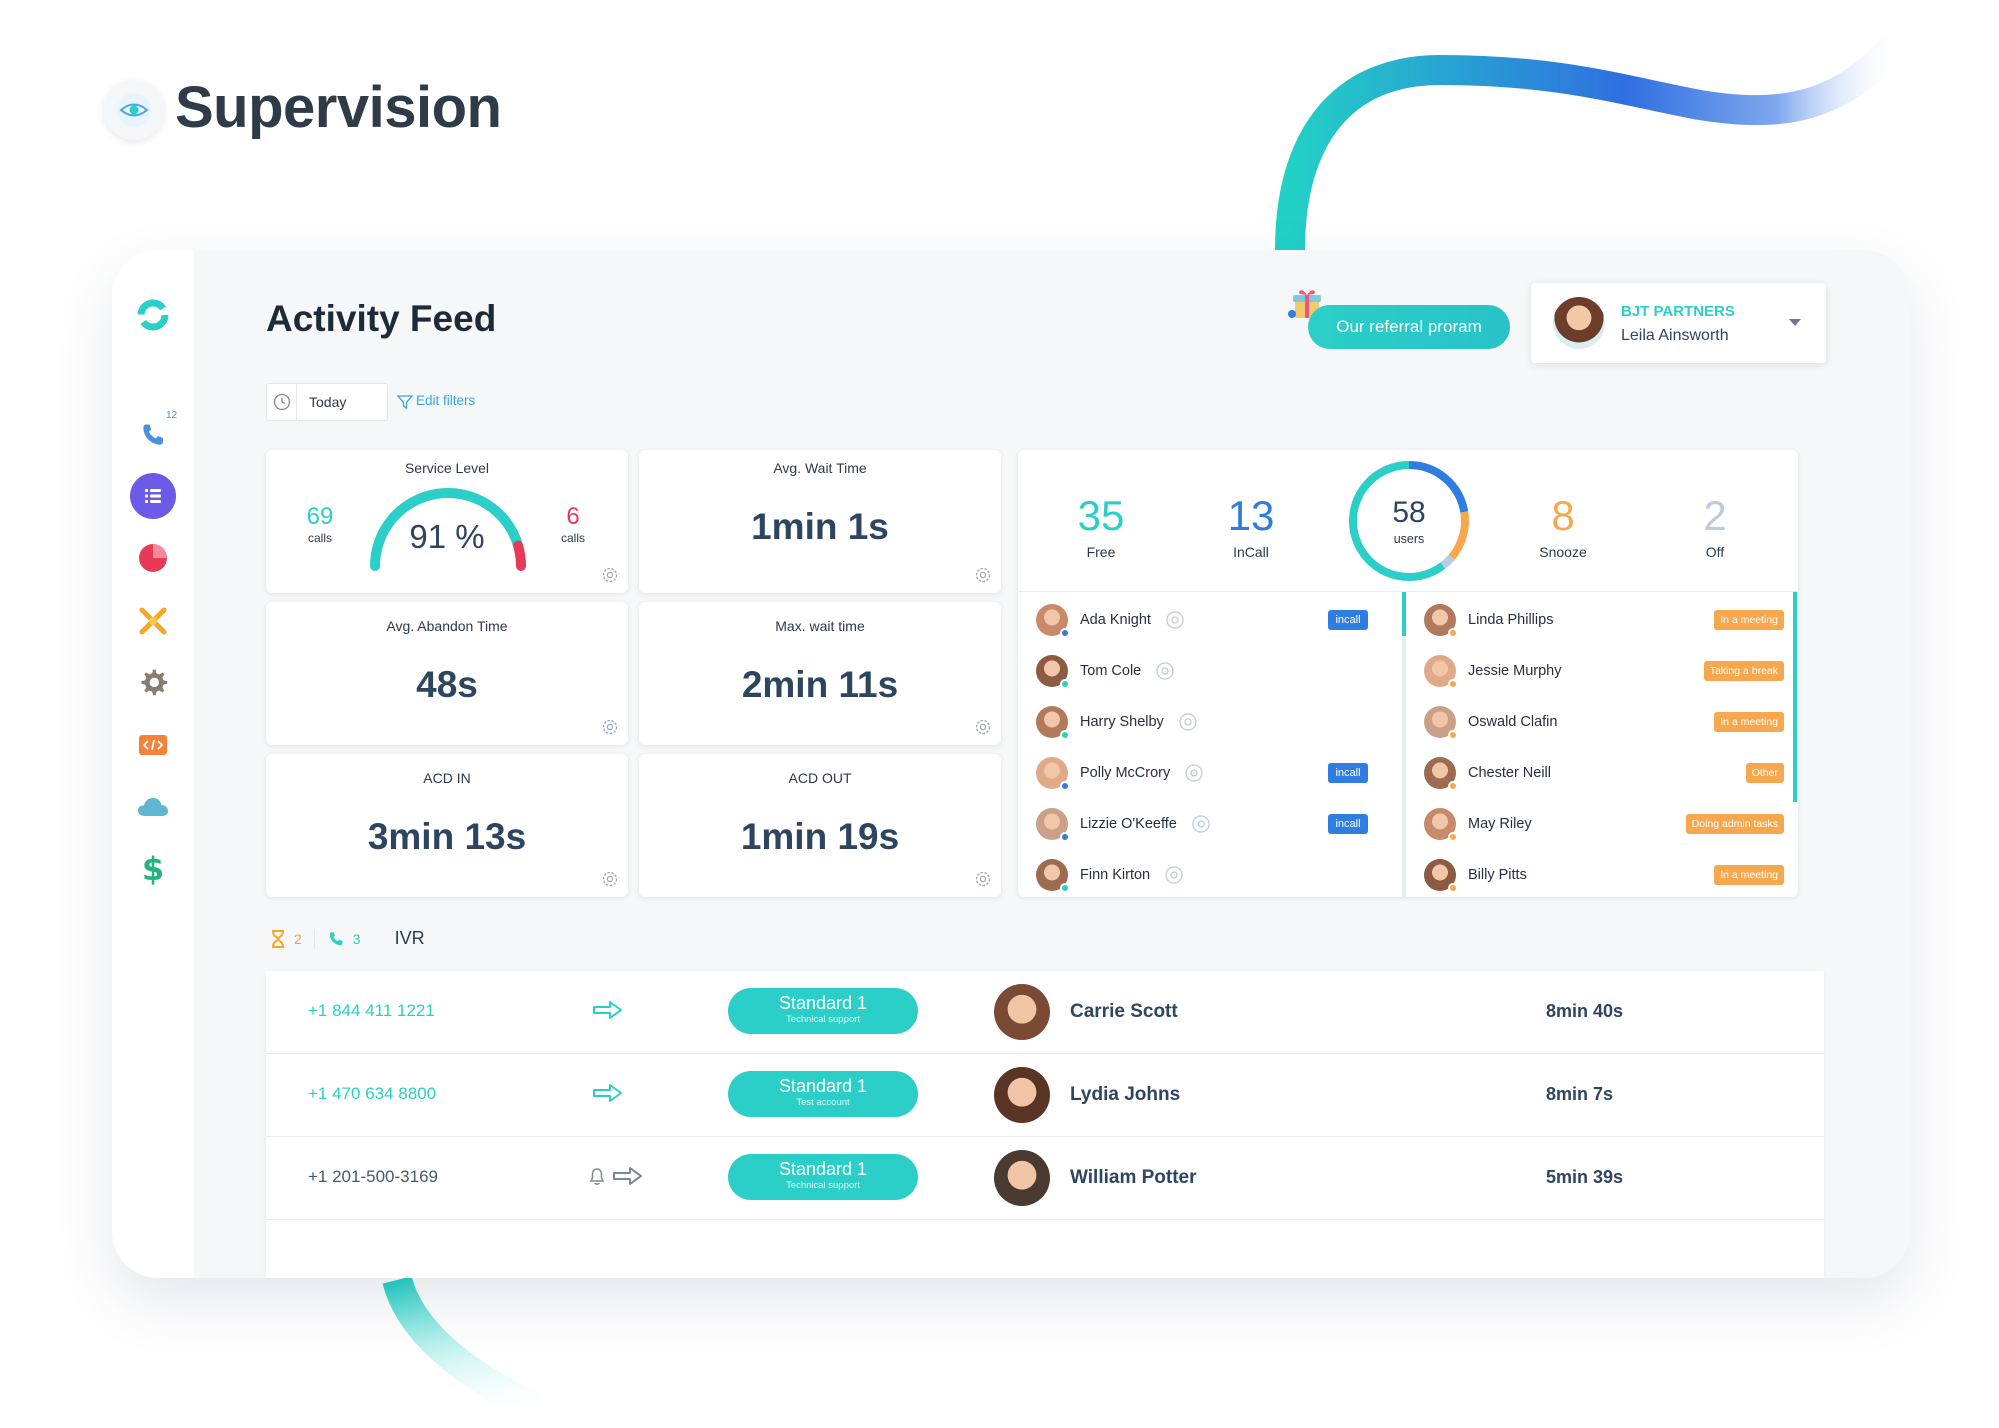  Describe the element at coordinates (336, 938) in the screenshot. I see `phone-call-icon` at that location.